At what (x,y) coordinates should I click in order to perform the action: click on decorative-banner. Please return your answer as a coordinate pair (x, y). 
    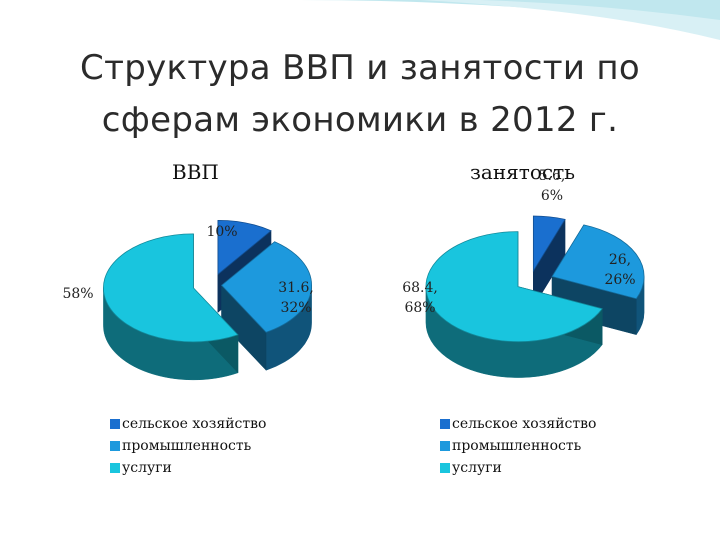
    Looking at the image, I should click on (510, 20).